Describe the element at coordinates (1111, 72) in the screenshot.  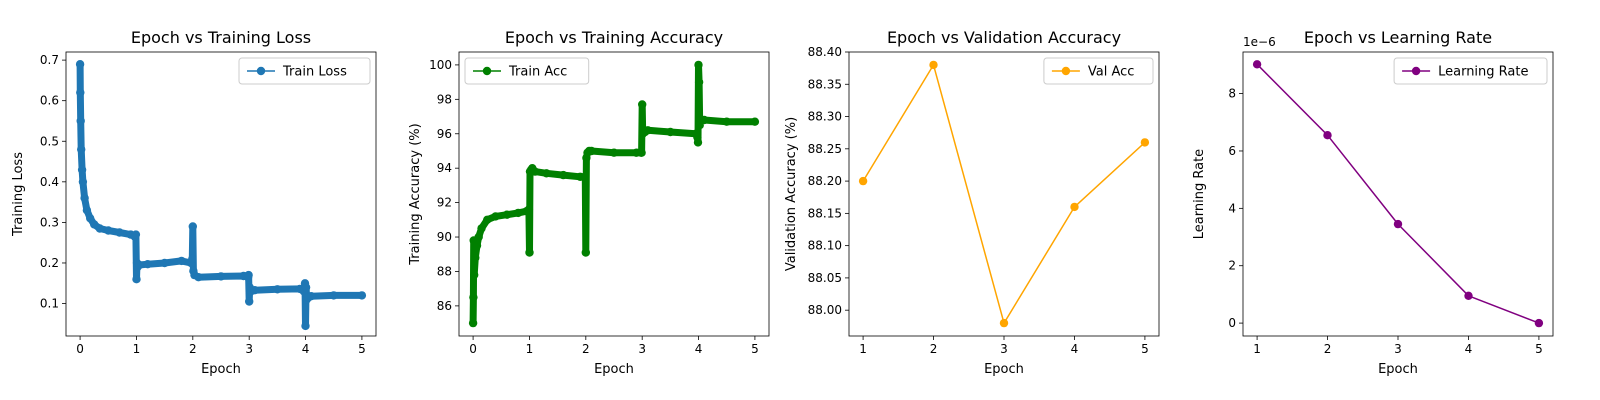
I see `legend-label: Val Acc` at that location.